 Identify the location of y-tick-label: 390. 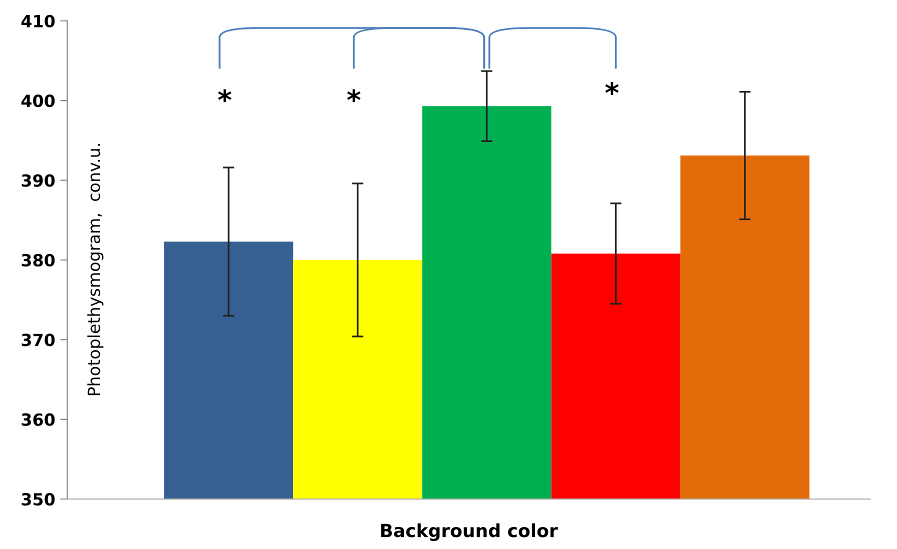
(38, 180).